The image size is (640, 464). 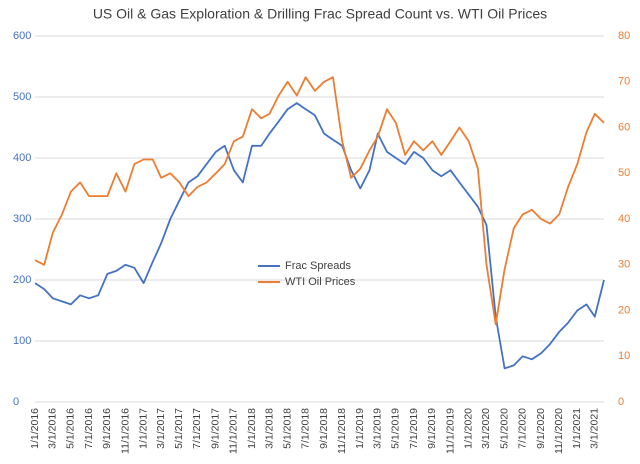 What do you see at coordinates (125, 431) in the screenshot?
I see `x-tick-label: 11/1/2016` at bounding box center [125, 431].